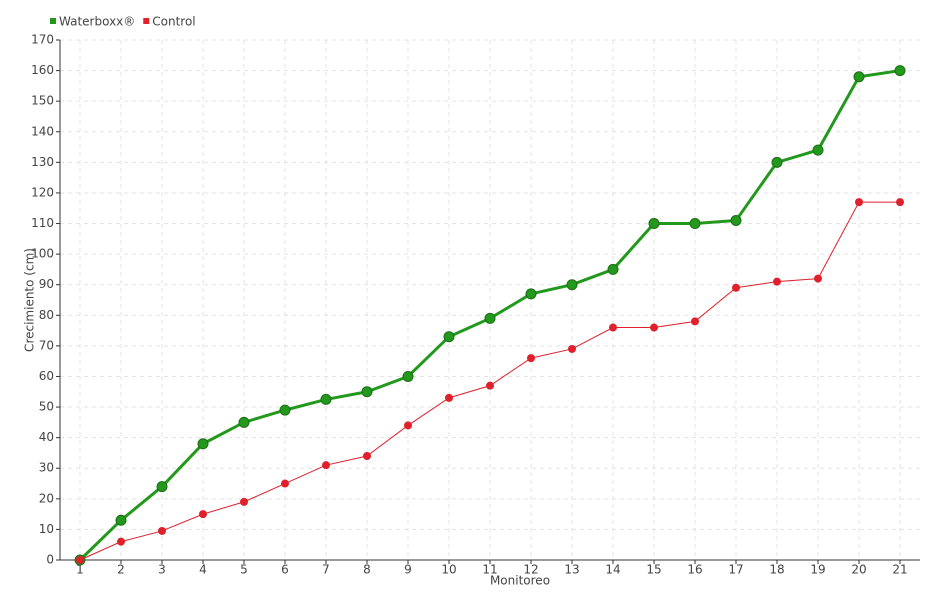 This screenshot has height=604, width=940. What do you see at coordinates (285, 570) in the screenshot?
I see `x-tick-label: 6` at bounding box center [285, 570].